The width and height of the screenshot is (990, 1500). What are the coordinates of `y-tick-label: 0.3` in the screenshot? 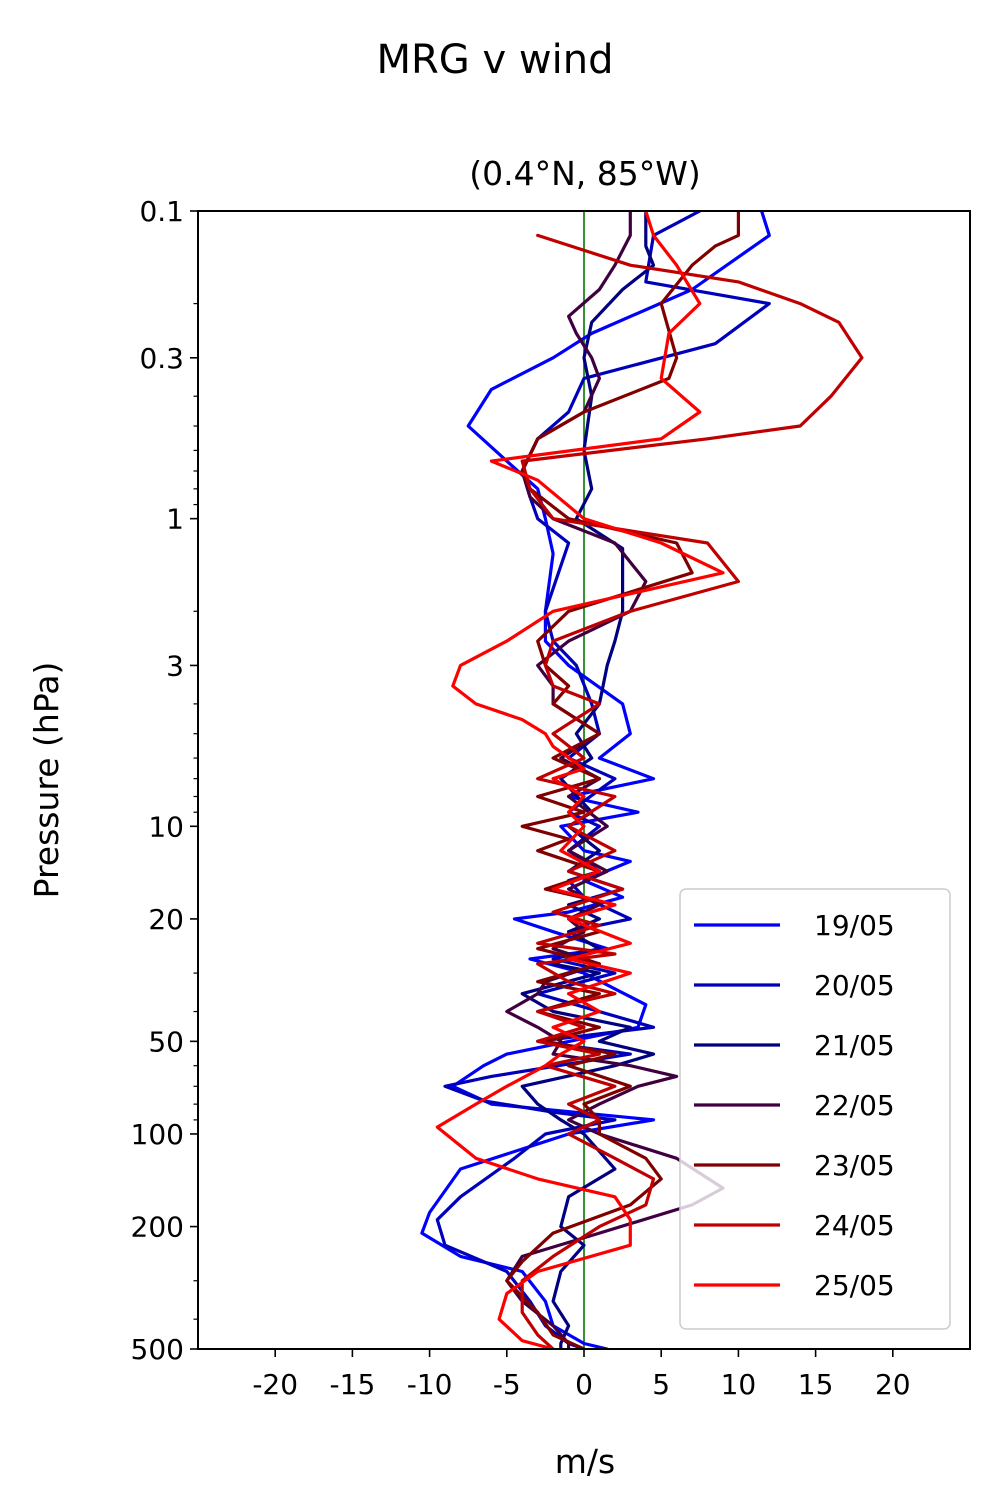 It's located at (161, 358).